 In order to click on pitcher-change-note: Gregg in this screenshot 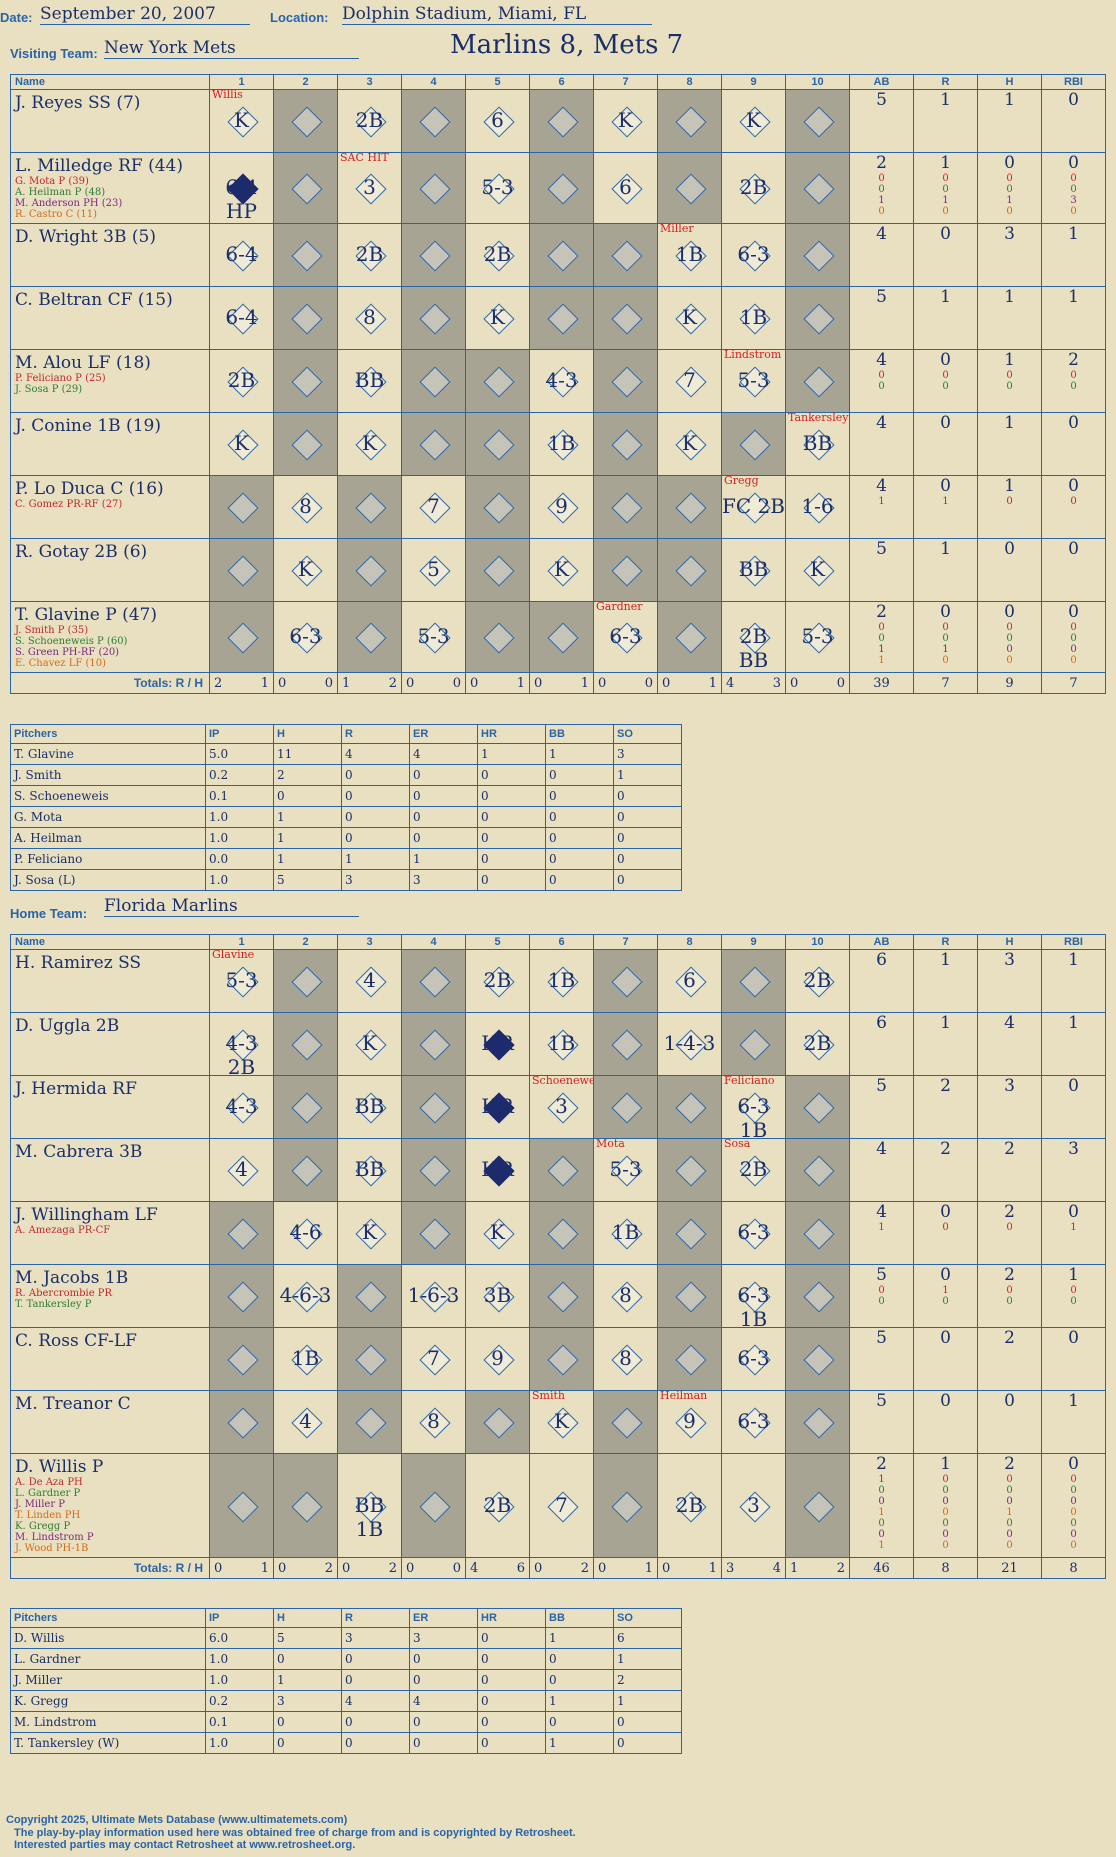, I will do `click(741, 480)`.